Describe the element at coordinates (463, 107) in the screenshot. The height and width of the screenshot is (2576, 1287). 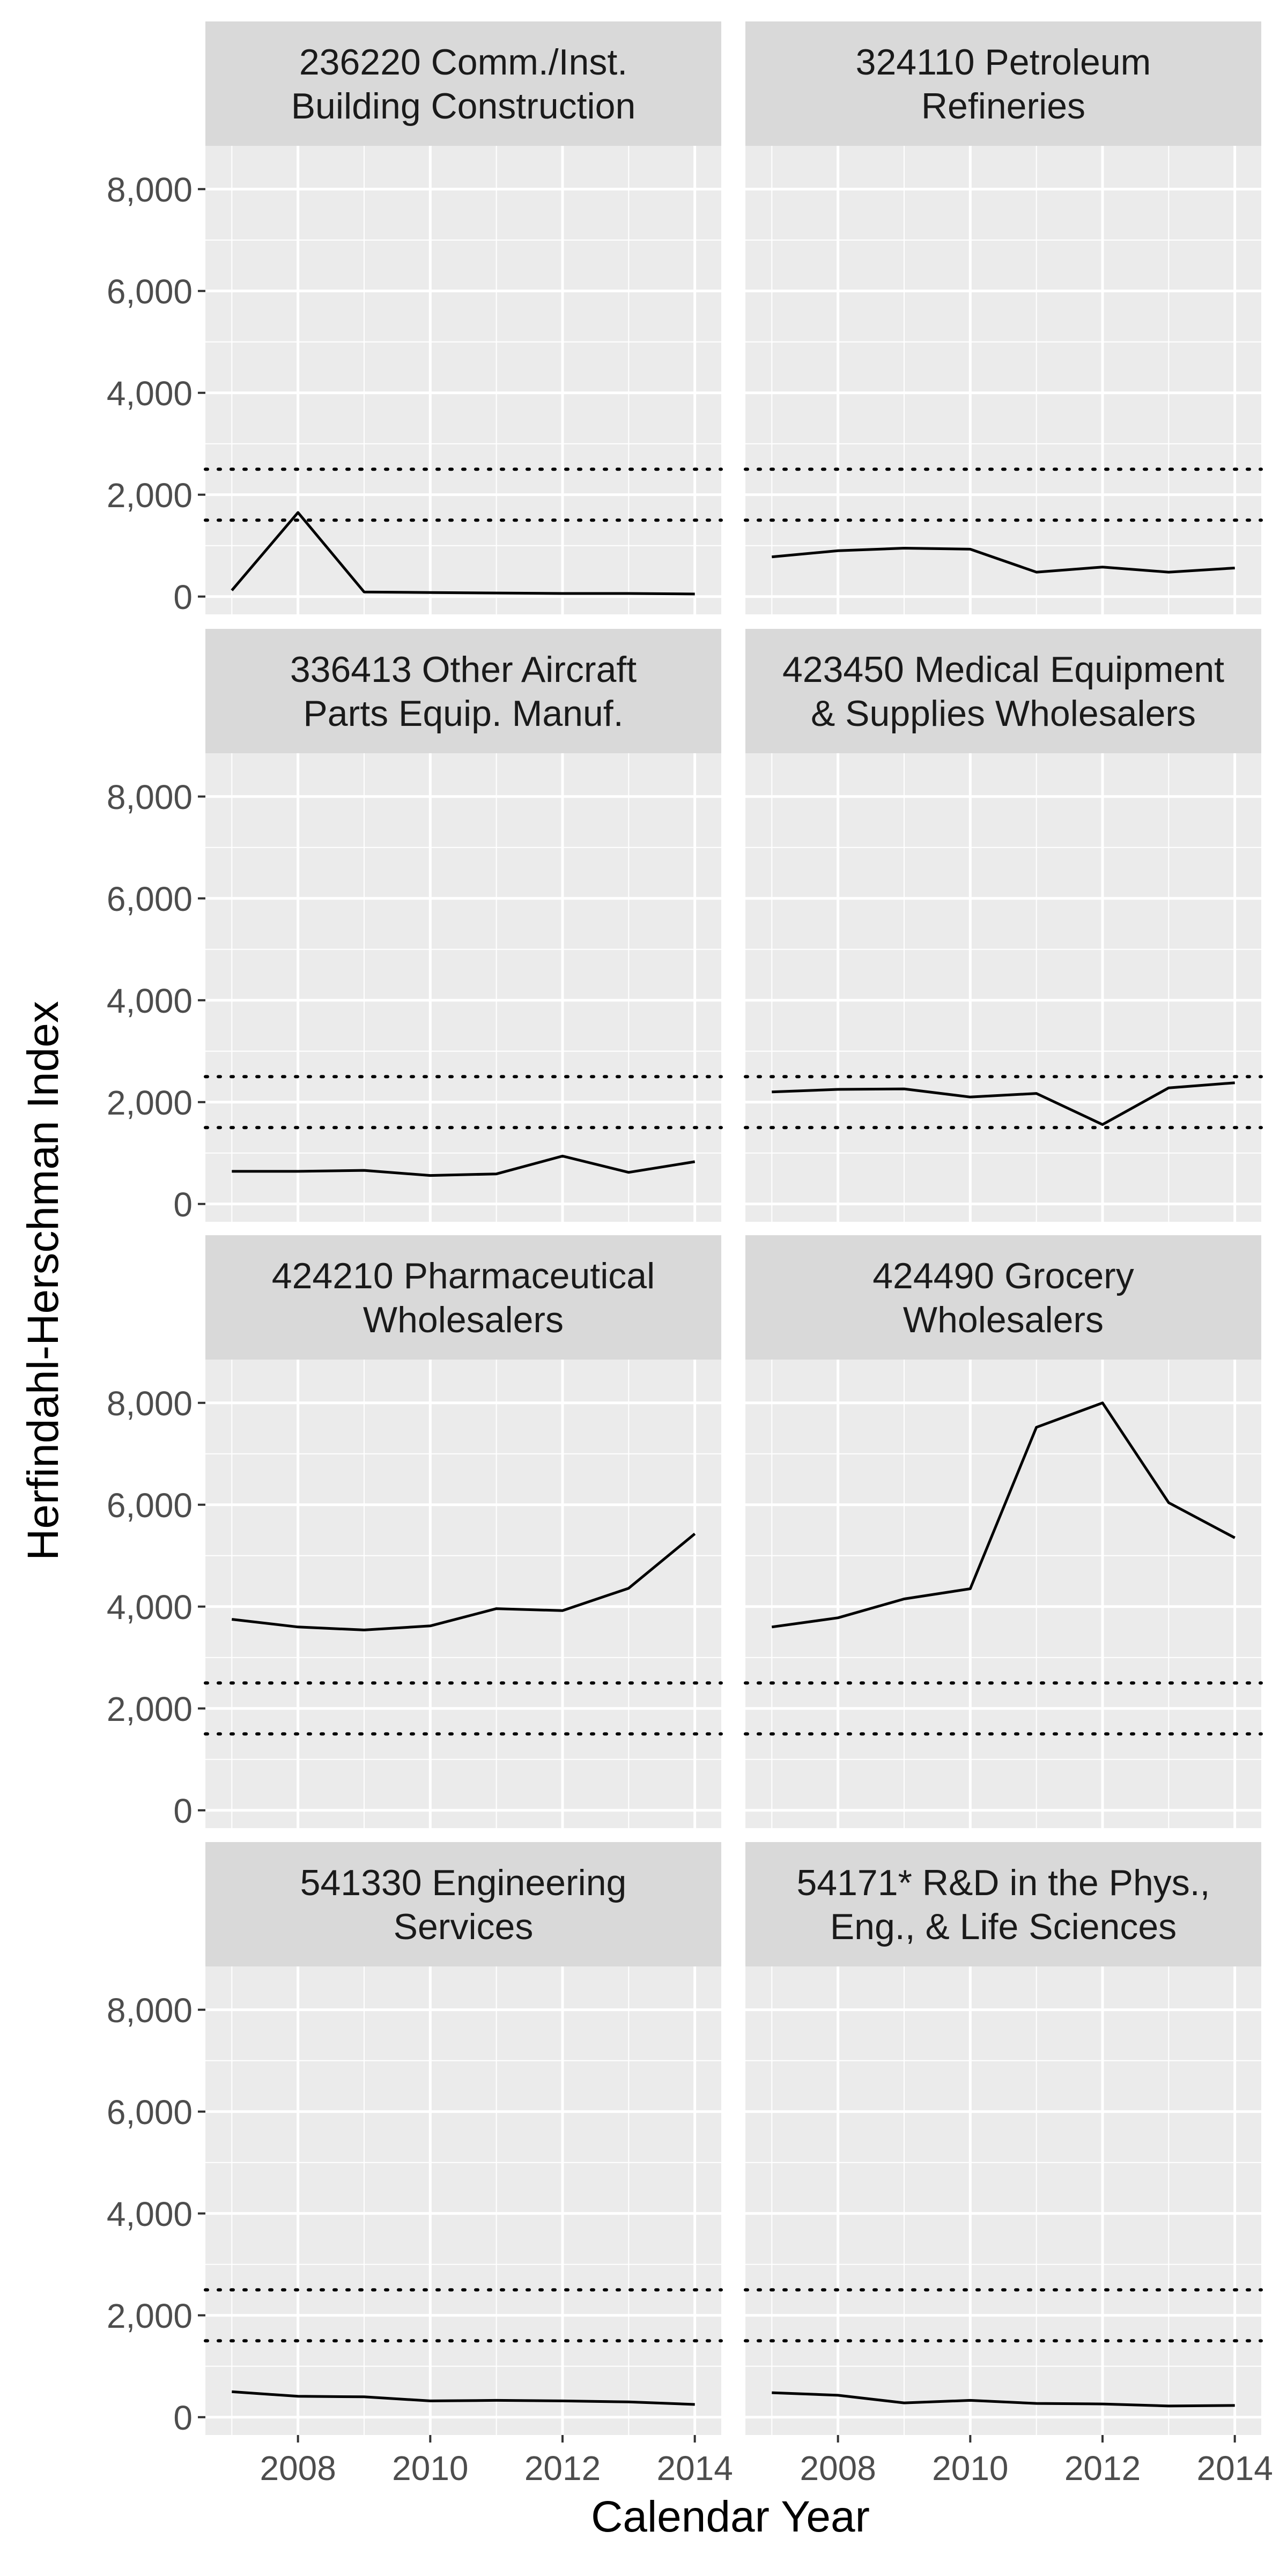
I see `facet-title-line: Building Construction` at that location.